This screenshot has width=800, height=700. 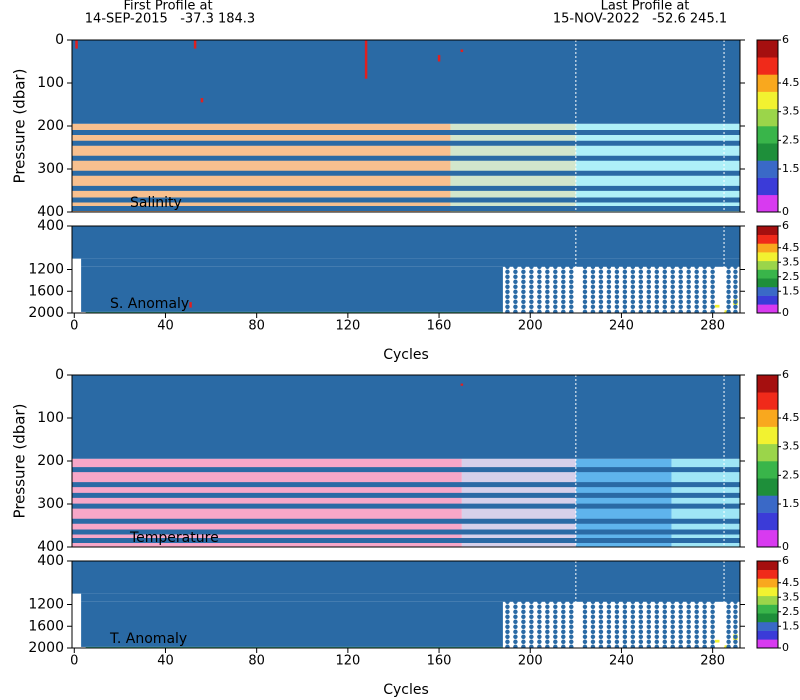 I want to click on panel-label: Temperature, so click(x=174, y=538).